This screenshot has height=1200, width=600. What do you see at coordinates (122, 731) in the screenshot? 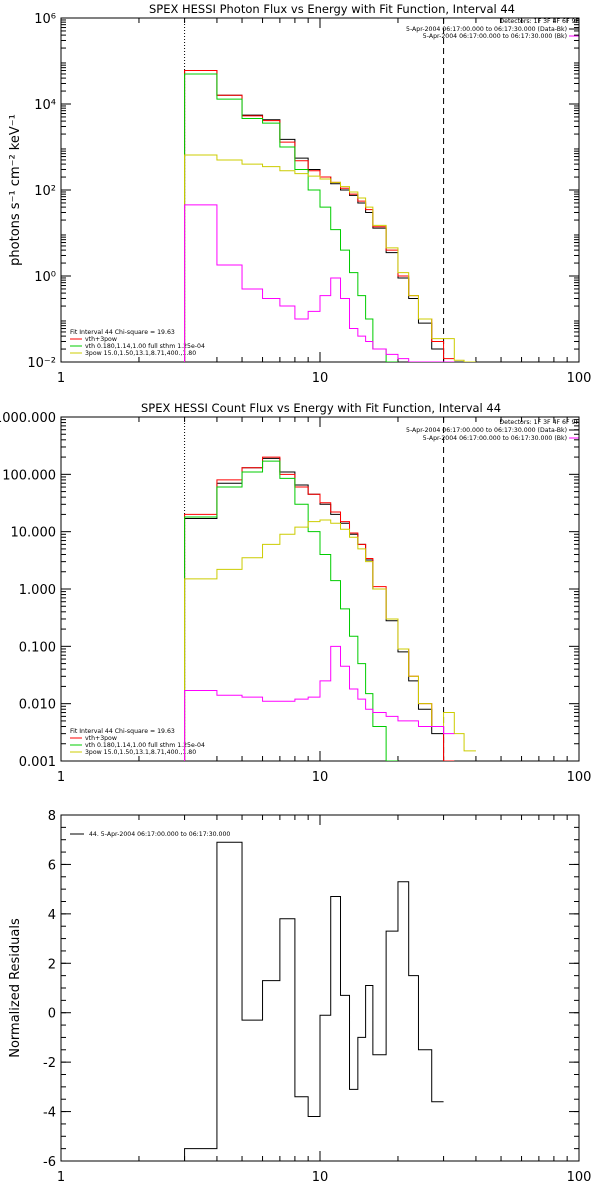
I see `count-flux-fit-interval: Fit Interval 44 Chi-square = 19.63` at bounding box center [122, 731].